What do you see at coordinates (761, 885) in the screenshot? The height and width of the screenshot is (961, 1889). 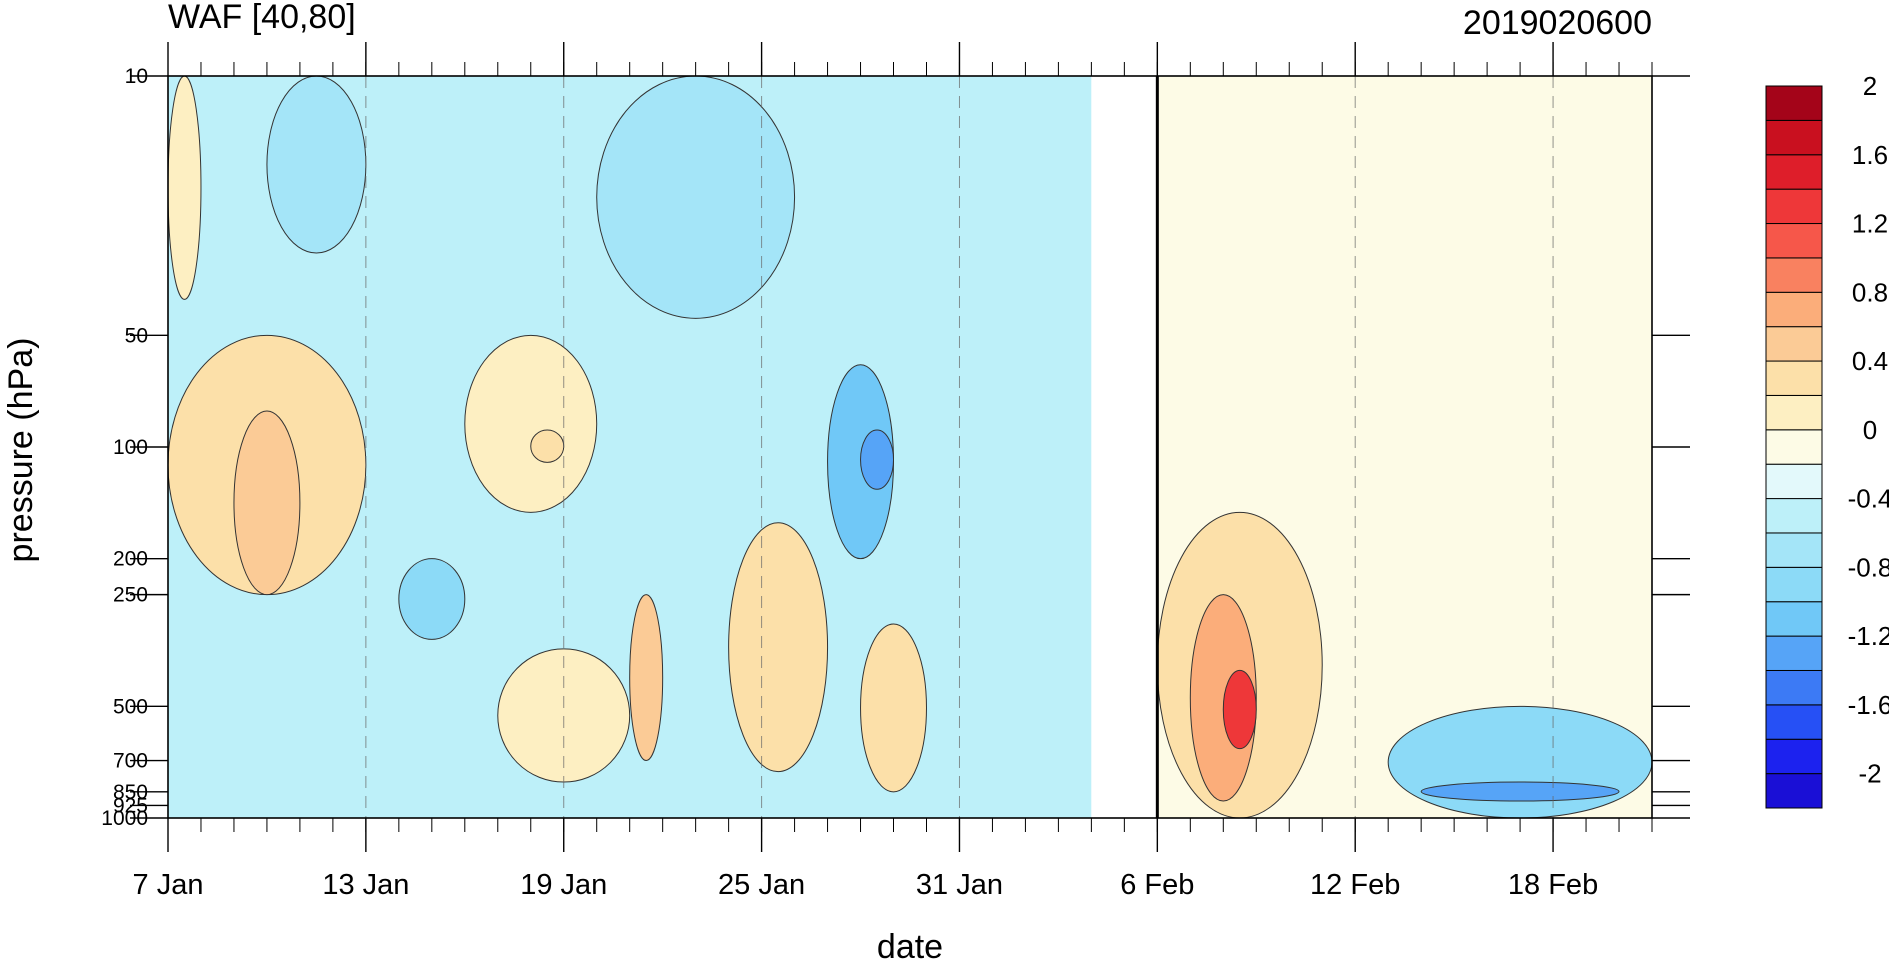 I see `x-tick-label: 25 Jan` at bounding box center [761, 885].